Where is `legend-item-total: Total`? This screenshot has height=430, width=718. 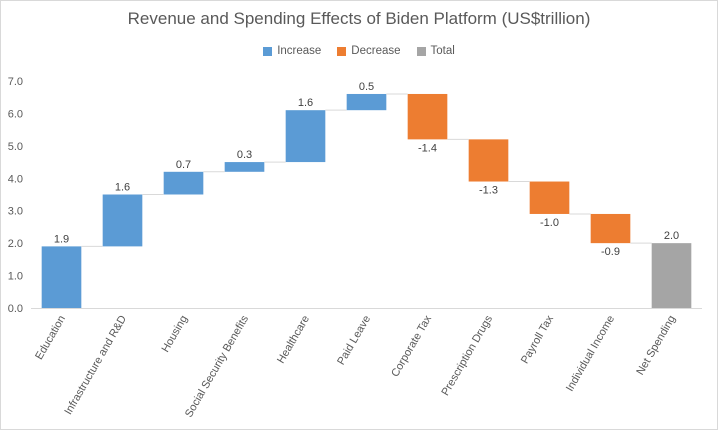 legend-item-total: Total is located at coordinates (435, 51).